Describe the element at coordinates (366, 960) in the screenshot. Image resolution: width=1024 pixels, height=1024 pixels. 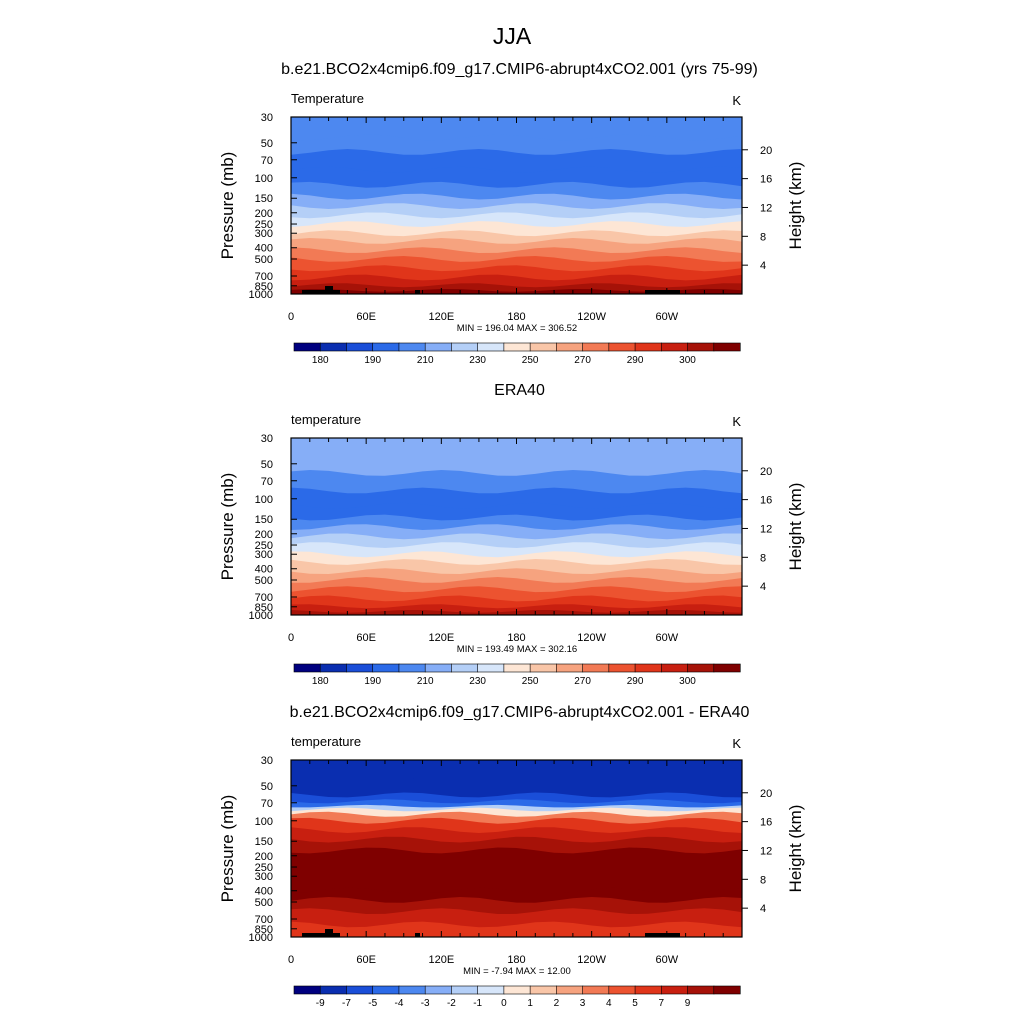
I see `x-tick-label: 60E` at that location.